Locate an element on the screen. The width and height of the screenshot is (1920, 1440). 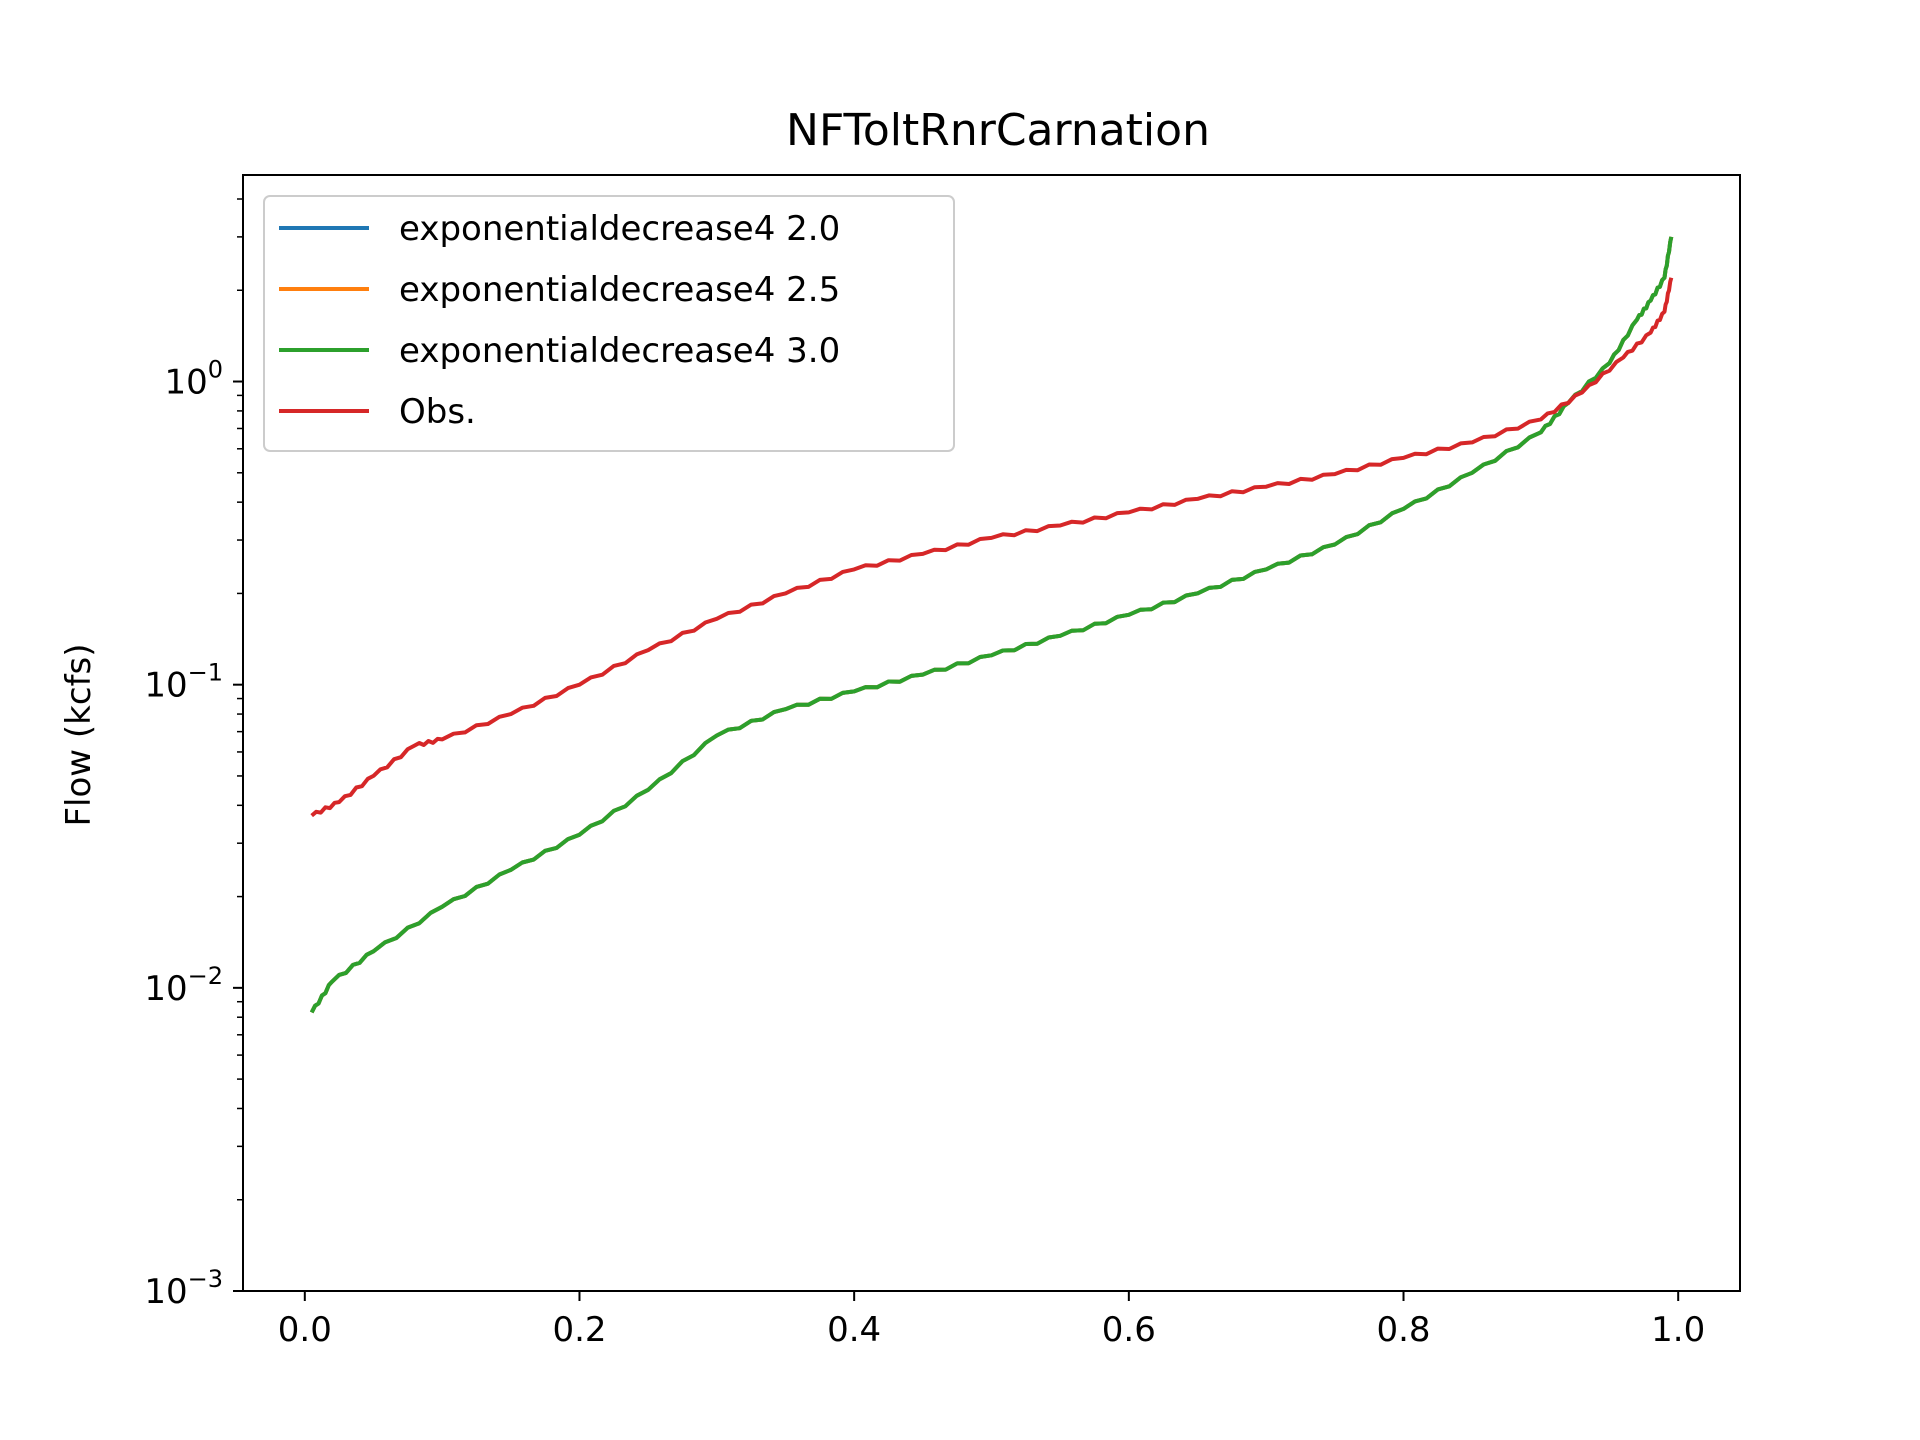
x-tick-label: 0.8 is located at coordinates (1403, 1330).